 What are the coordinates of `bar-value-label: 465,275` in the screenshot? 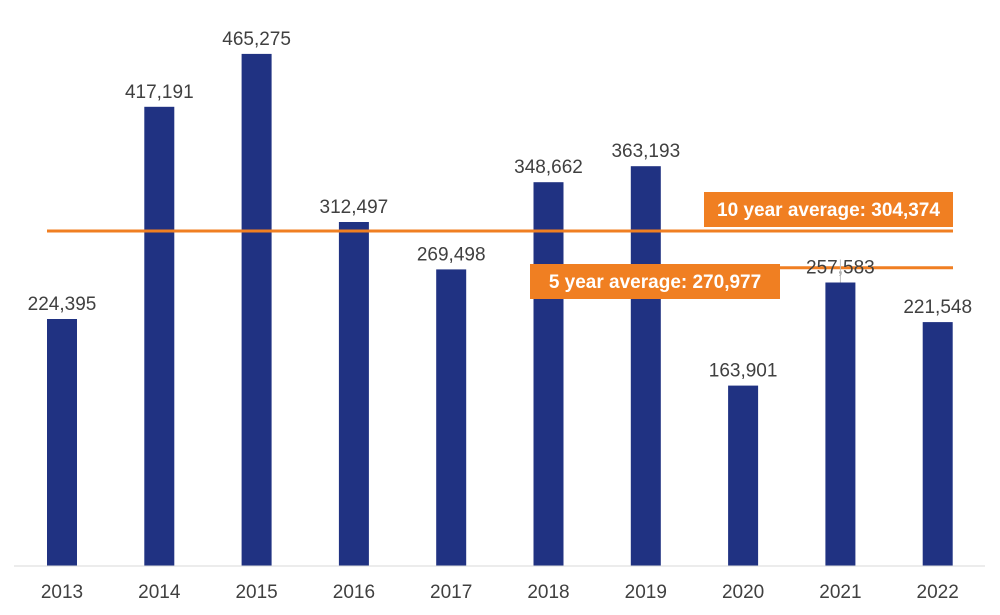 It's located at (256, 39).